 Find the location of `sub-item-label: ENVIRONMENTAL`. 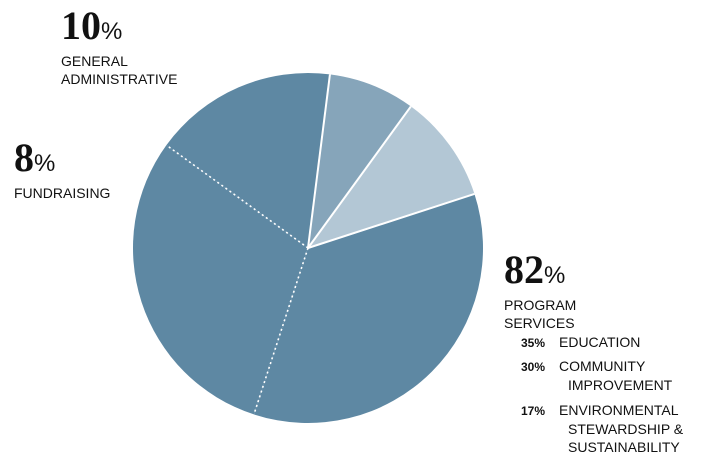

sub-item-label: ENVIRONMENTAL is located at coordinates (619, 410).